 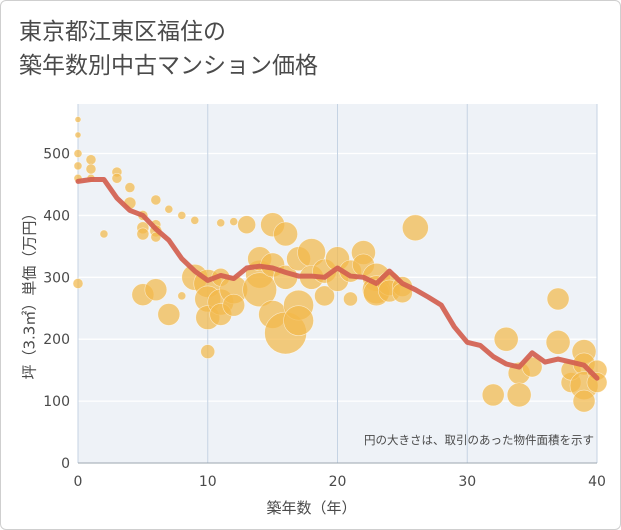 I want to click on x-tick-label: 20, so click(x=338, y=482).